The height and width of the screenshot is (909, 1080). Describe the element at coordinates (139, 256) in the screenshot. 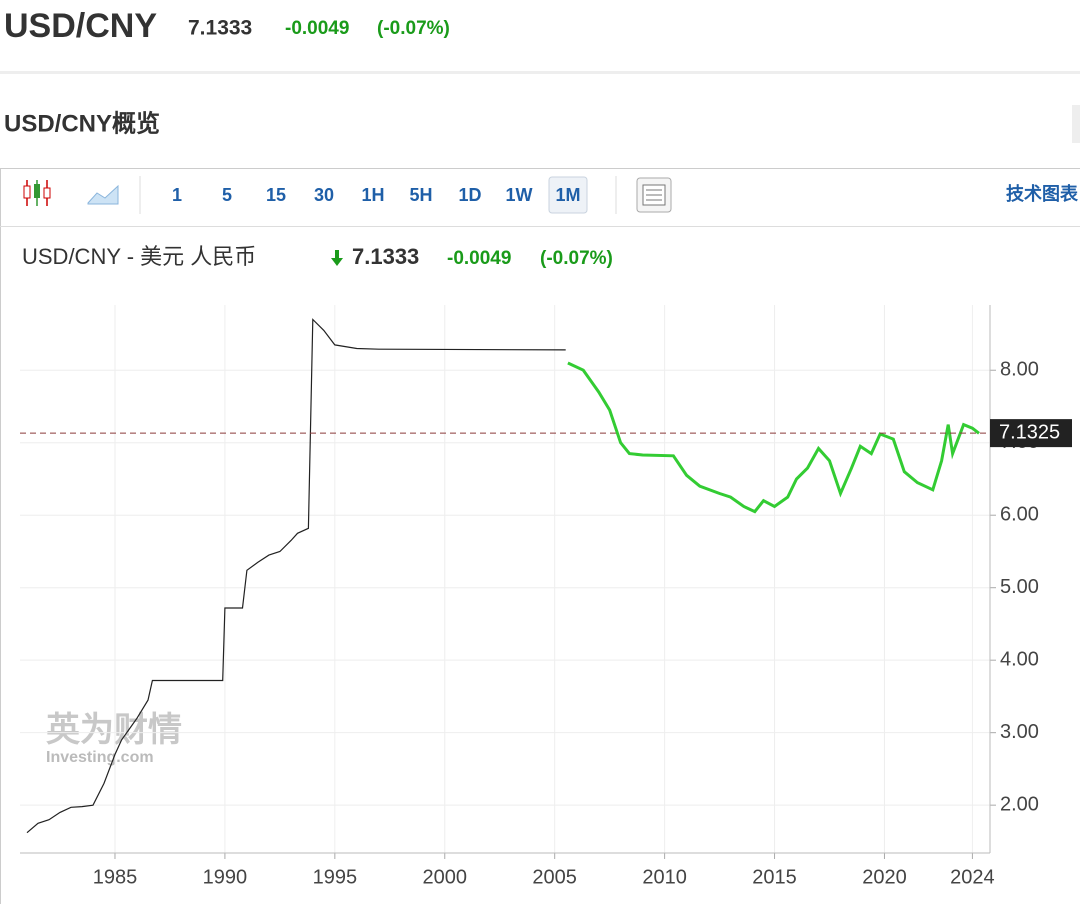

I see `chart-title: USD/CNY - 美元 人民币` at that location.